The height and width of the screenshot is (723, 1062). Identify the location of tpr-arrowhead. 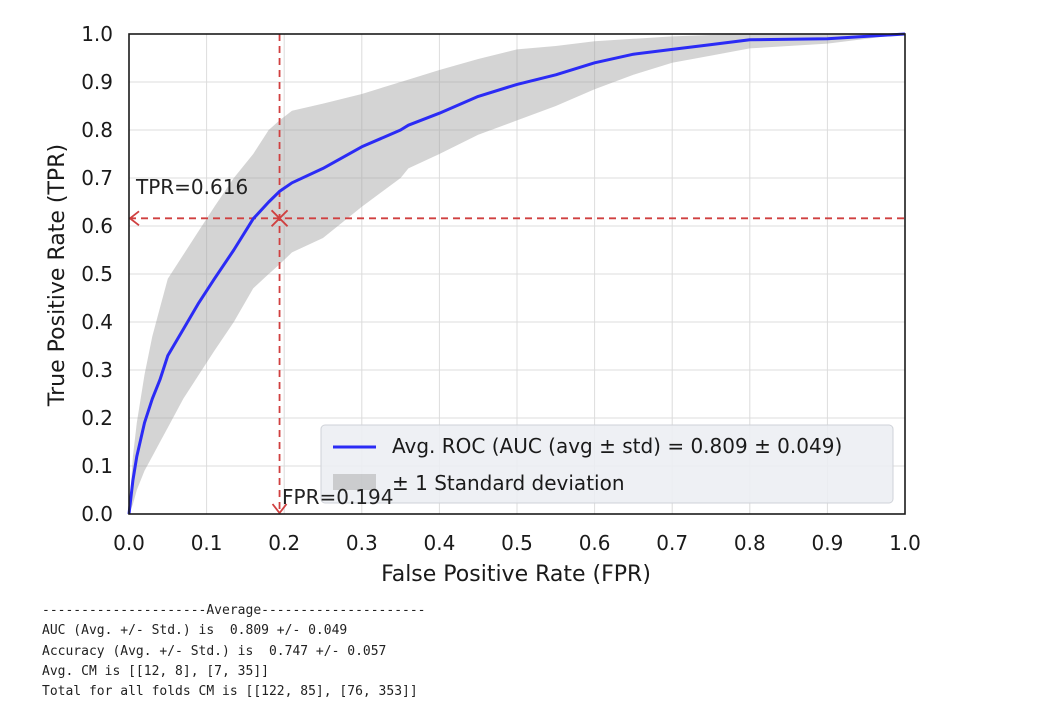
(134, 218).